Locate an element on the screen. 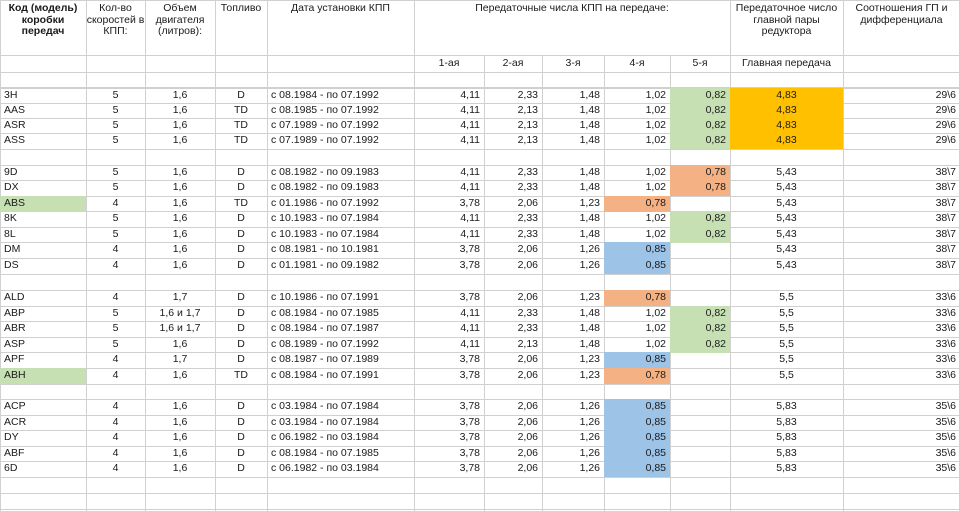 This screenshot has height=511, width=960. cell-date: с 08.1987 - по 07.1989 is located at coordinates (325, 358).